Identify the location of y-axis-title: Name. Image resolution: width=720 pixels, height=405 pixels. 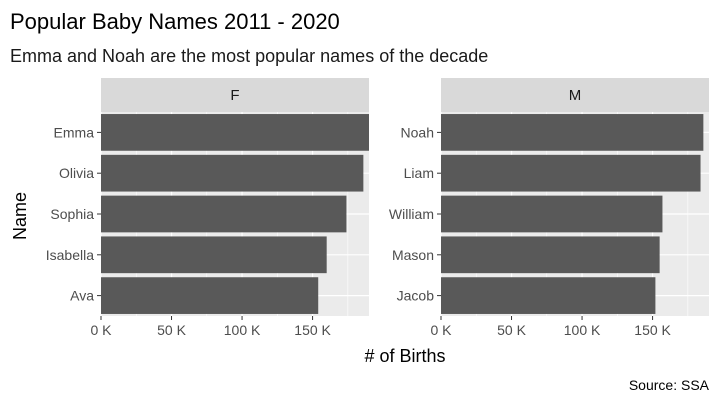
(20, 216).